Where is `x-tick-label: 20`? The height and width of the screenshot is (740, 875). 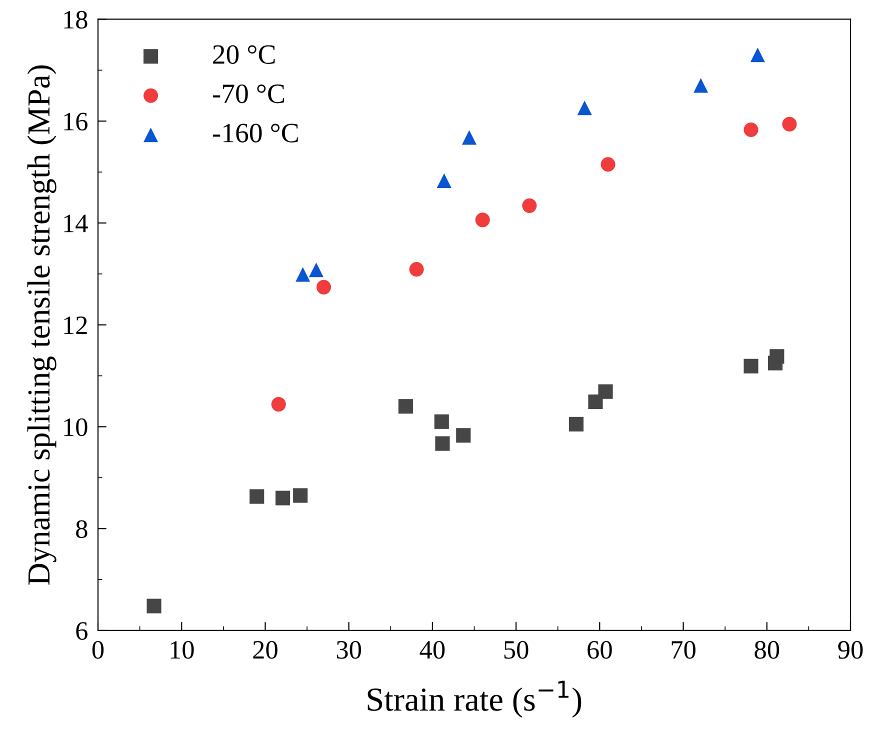 x-tick-label: 20 is located at coordinates (265, 649).